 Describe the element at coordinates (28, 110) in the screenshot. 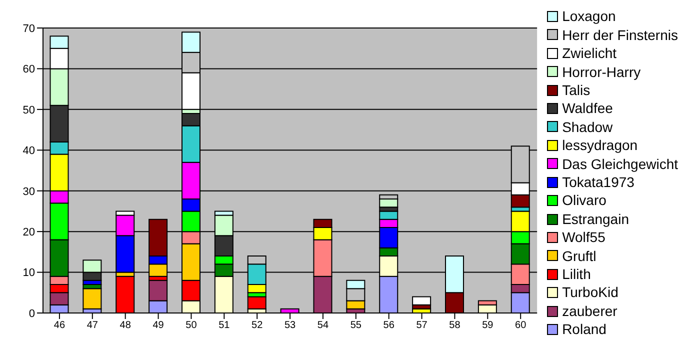

I see `y-tick-label: 50` at that location.